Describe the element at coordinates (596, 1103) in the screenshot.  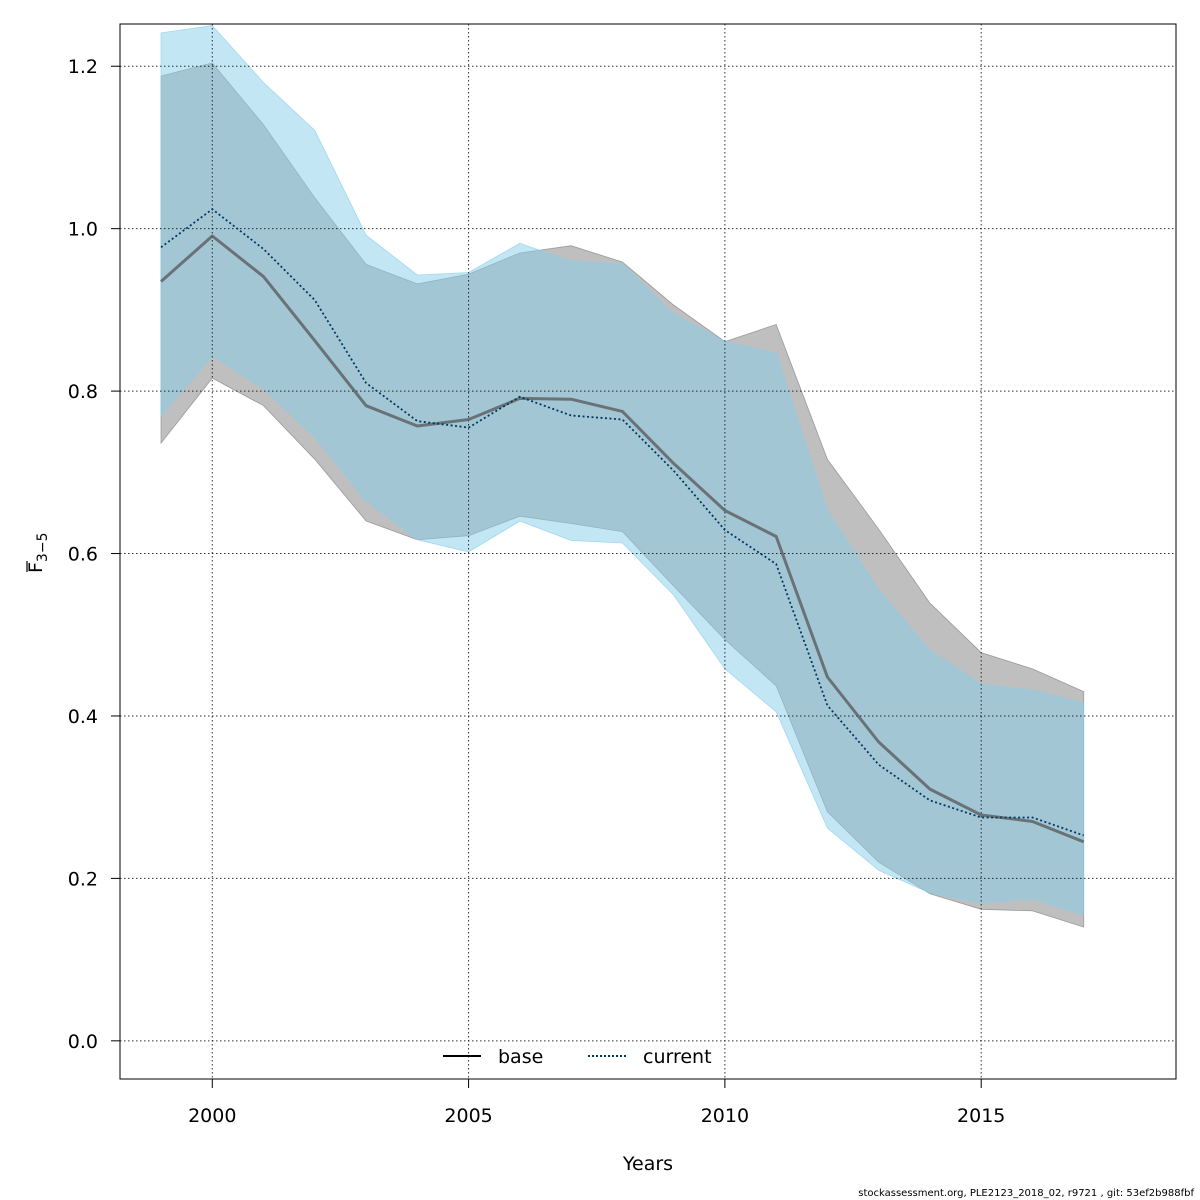
I see `x-axis: 2000 2005 2010 2015` at that location.